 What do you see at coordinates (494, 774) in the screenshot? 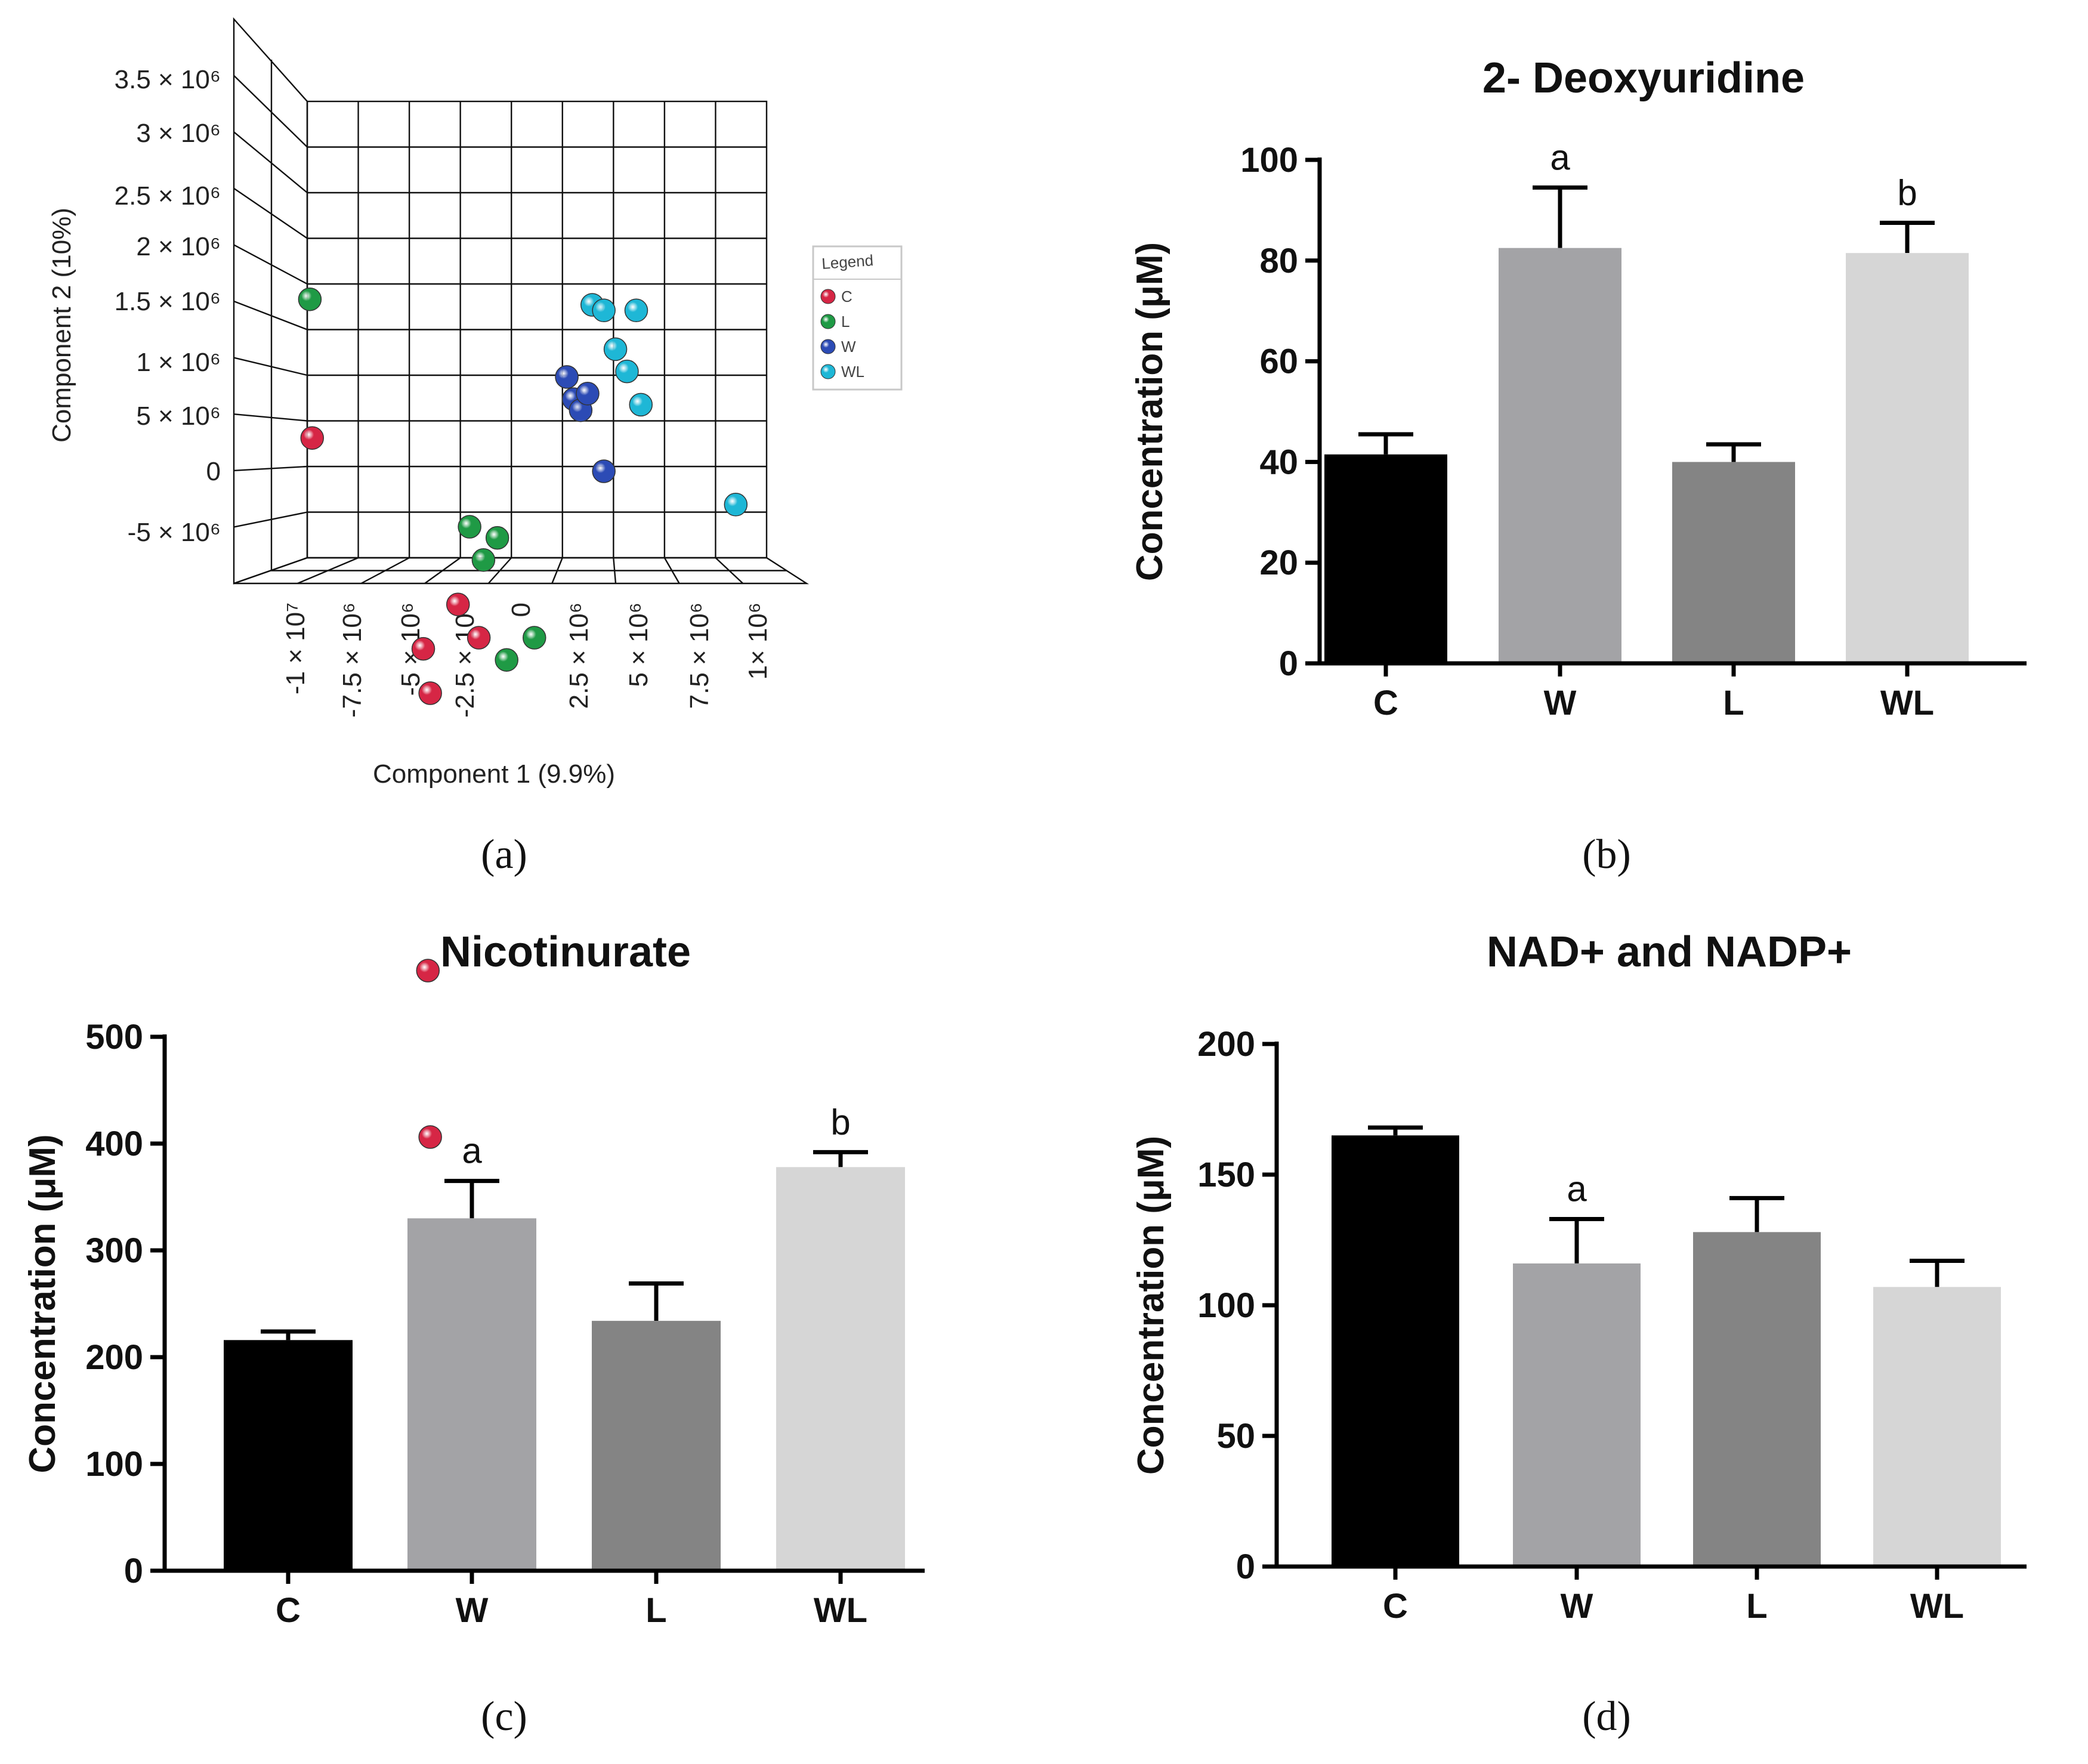
I see `pca-x-axis-label: Component 1 (9.9%)` at bounding box center [494, 774].